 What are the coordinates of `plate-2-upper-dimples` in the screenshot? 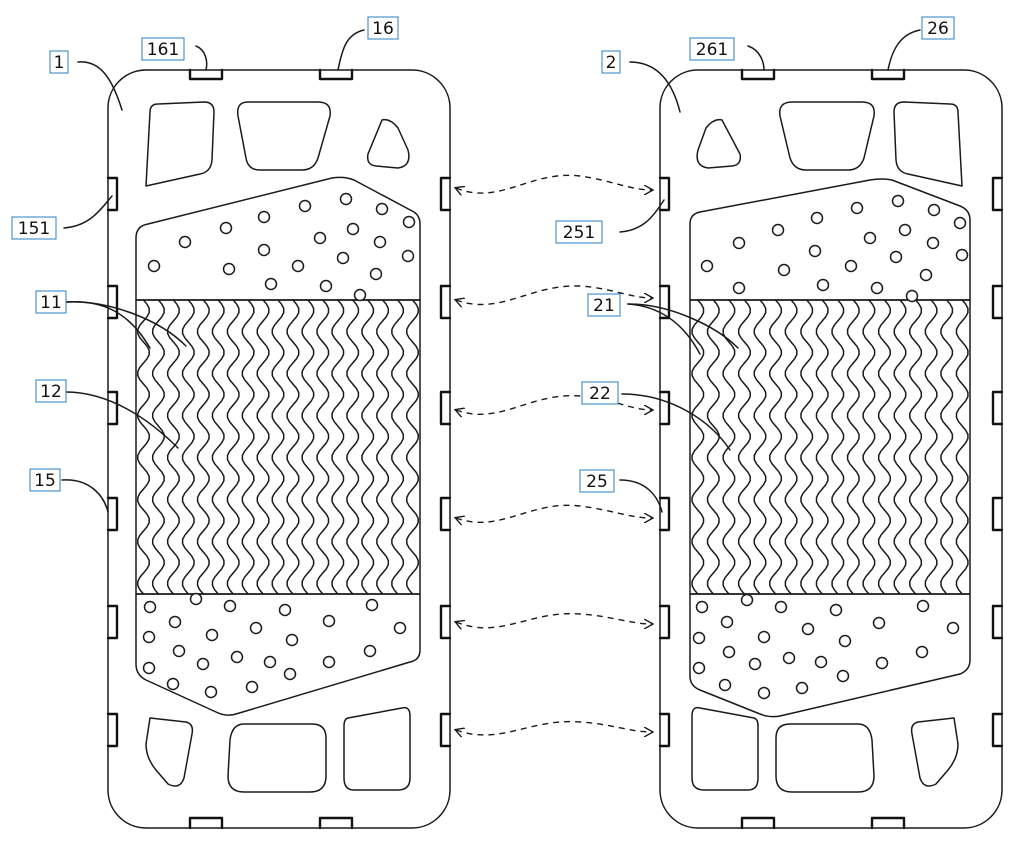 It's located at (834, 248).